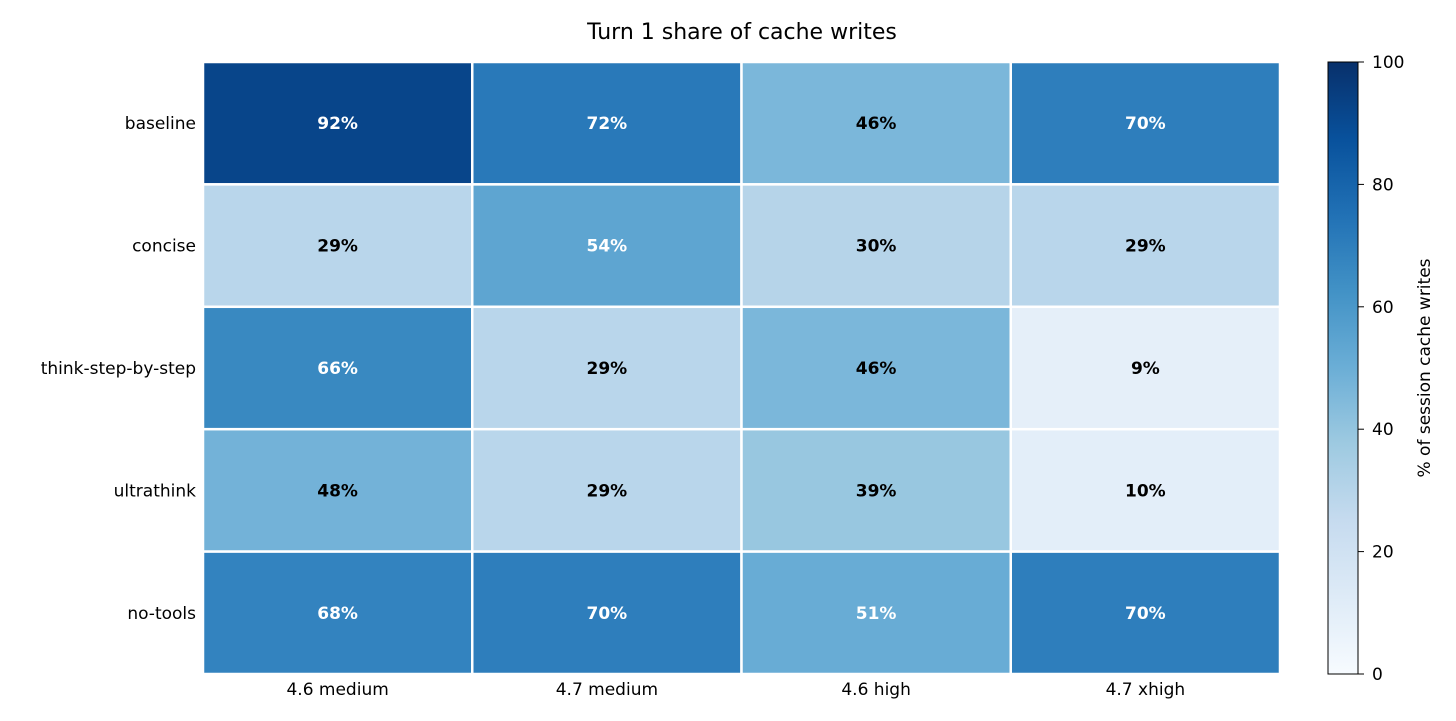 This screenshot has height=721, width=1456. What do you see at coordinates (1388, 63) in the screenshot?
I see `colorbar-tick-label: 100` at bounding box center [1388, 63].